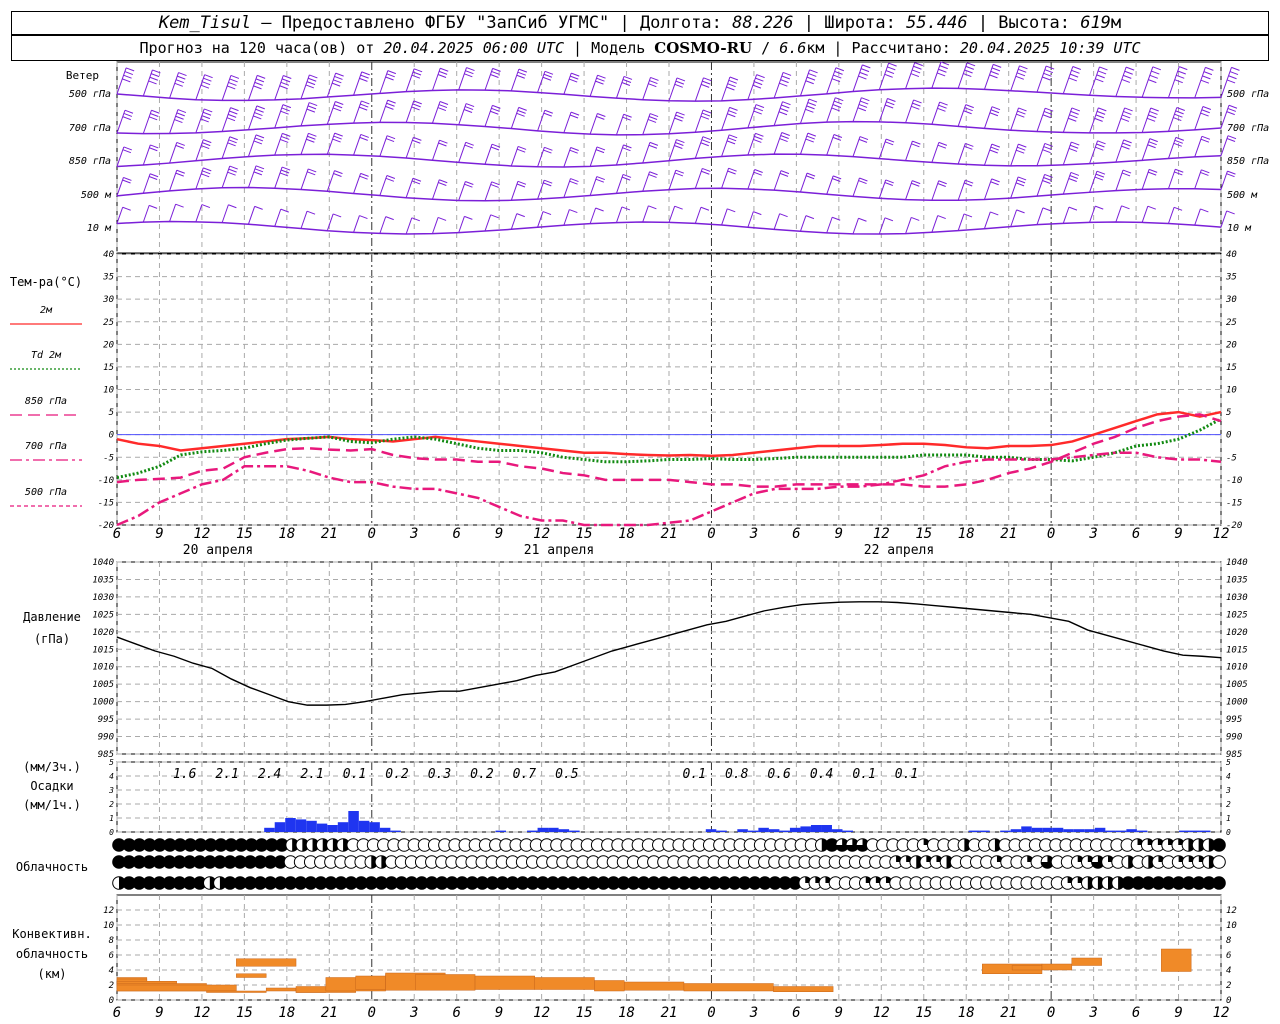 Image resolution: width=1280 pixels, height=1024 pixels. I want to click on wind-level-label-left: 500 гПа, so click(90, 94).